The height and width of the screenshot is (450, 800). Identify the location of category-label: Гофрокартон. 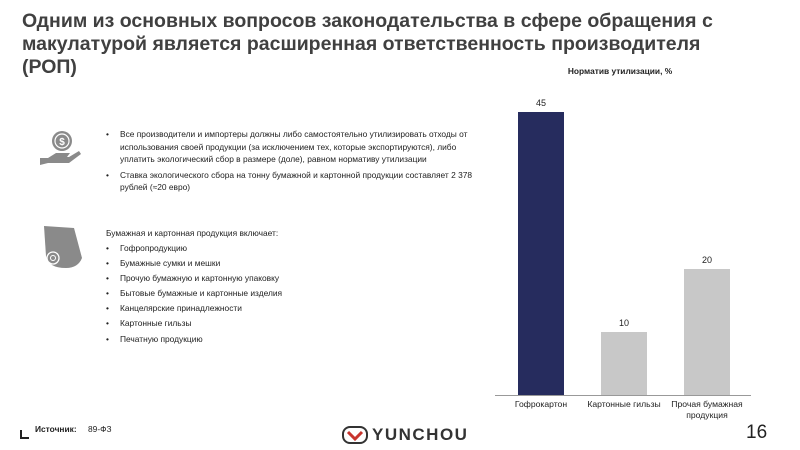
(541, 404).